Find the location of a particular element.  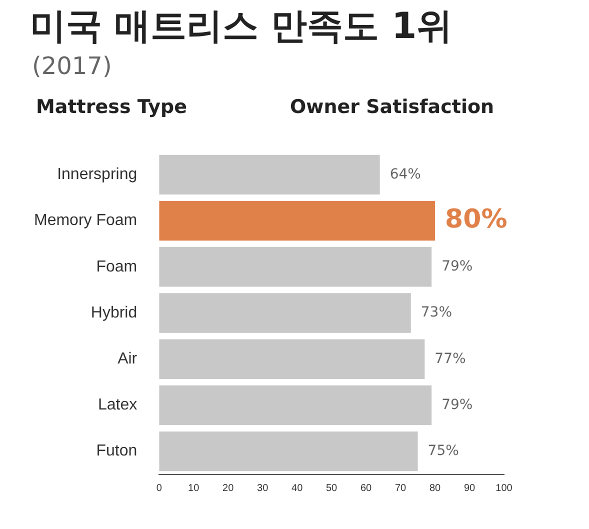

y-tick-label: Futon is located at coordinates (117, 451).